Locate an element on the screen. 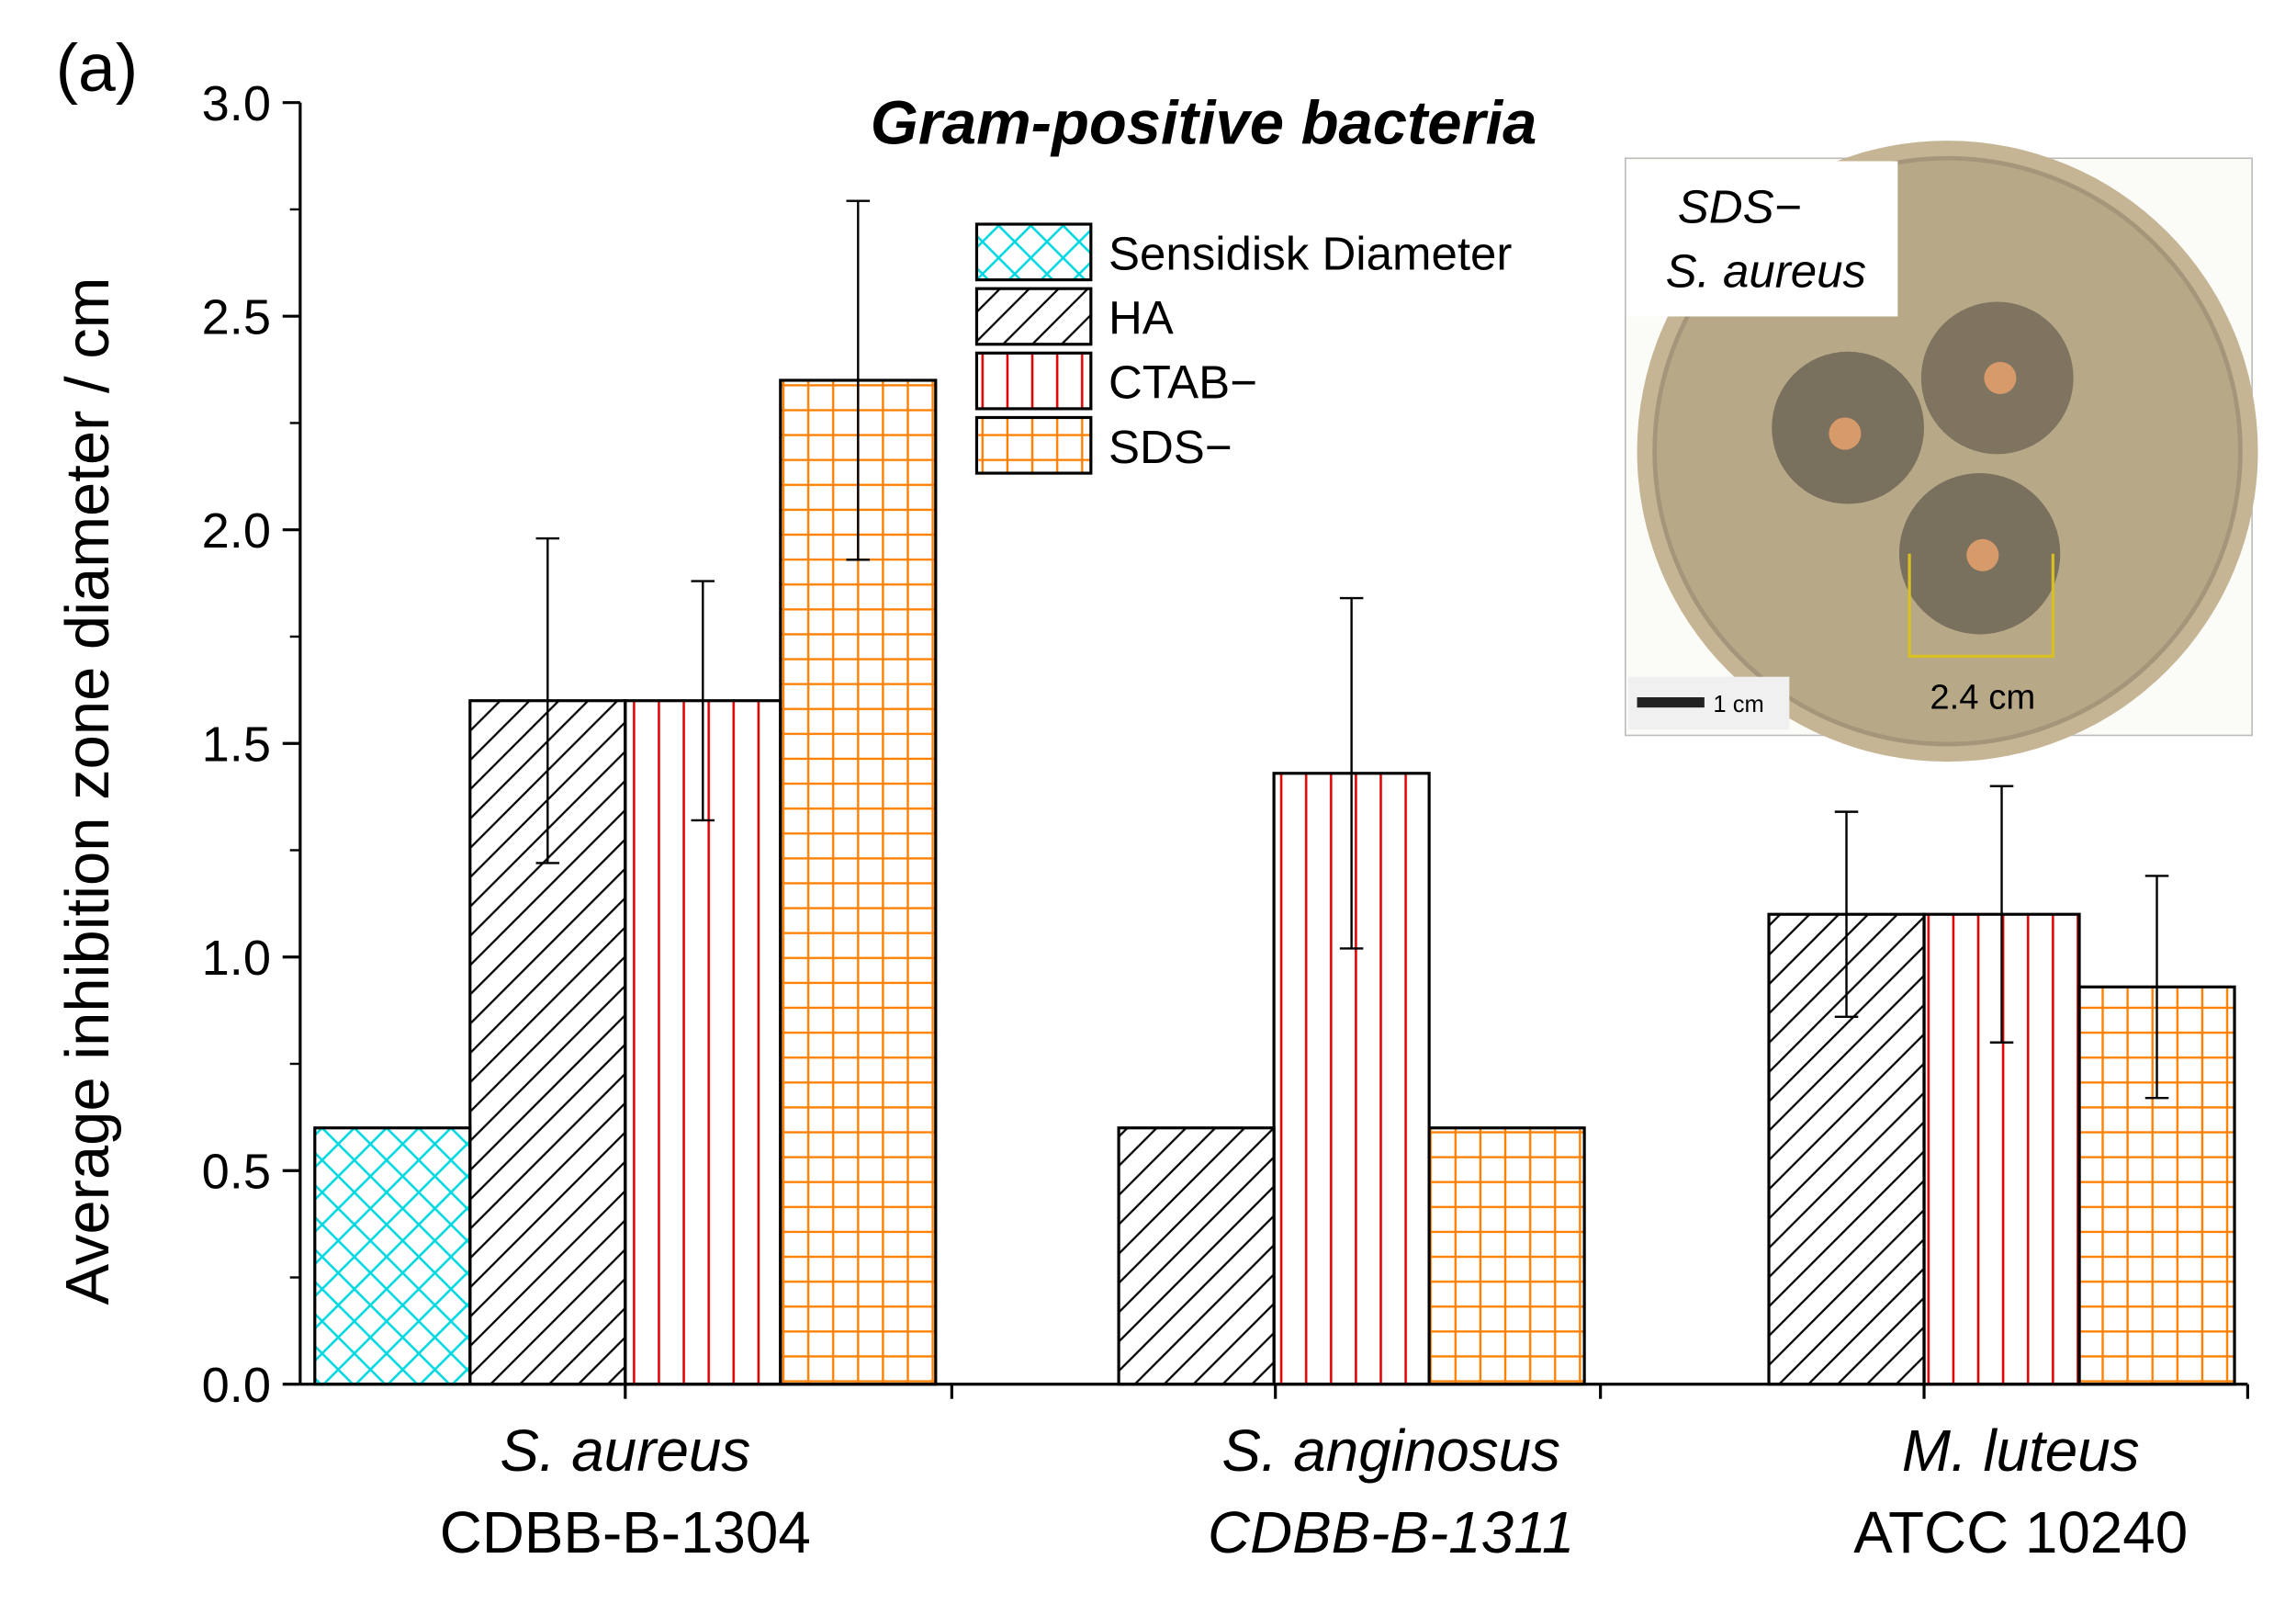 This screenshot has width=2296, height=1604. x-category-species: S. aureus is located at coordinates (625, 1451).